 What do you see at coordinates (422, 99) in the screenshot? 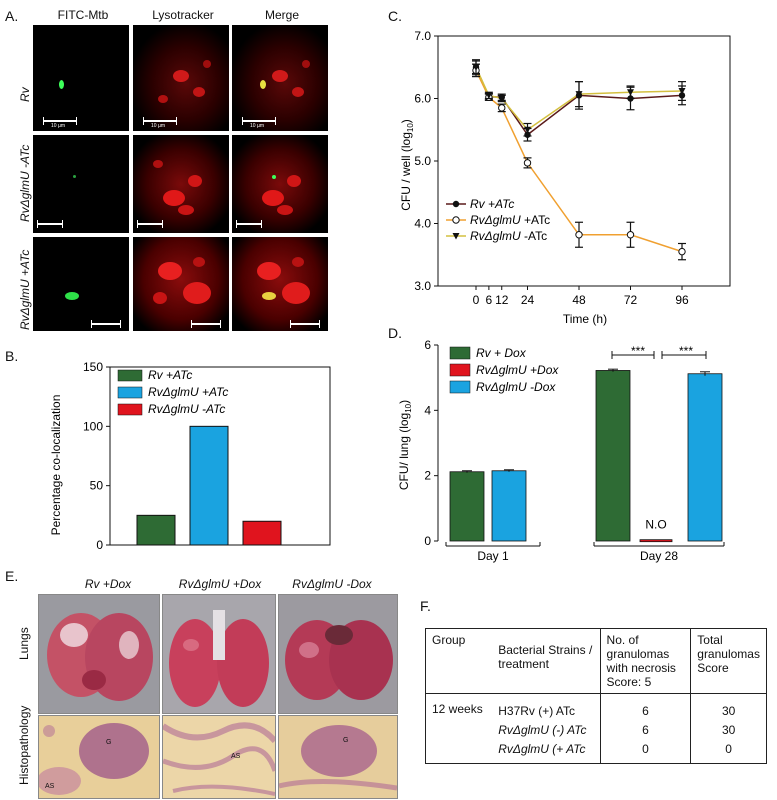
I see `y-tick-label: 6.0` at bounding box center [422, 99].